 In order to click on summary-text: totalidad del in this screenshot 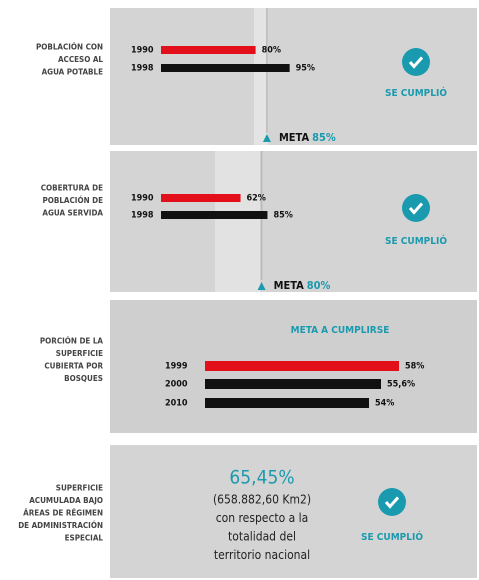, I will do `click(262, 537)`.